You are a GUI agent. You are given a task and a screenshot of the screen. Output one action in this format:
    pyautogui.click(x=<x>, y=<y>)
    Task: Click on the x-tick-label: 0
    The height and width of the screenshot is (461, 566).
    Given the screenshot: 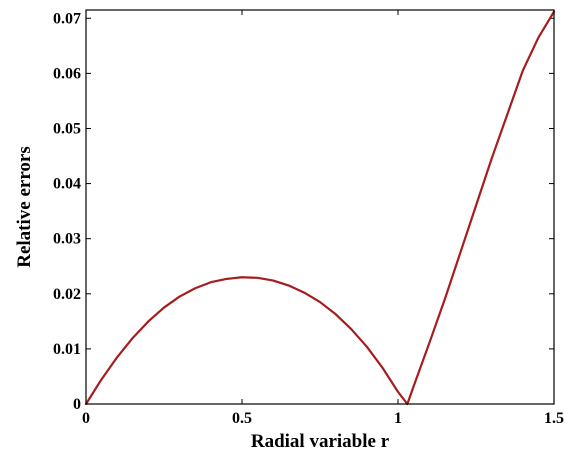 What is the action you would take?
    pyautogui.click(x=86, y=418)
    